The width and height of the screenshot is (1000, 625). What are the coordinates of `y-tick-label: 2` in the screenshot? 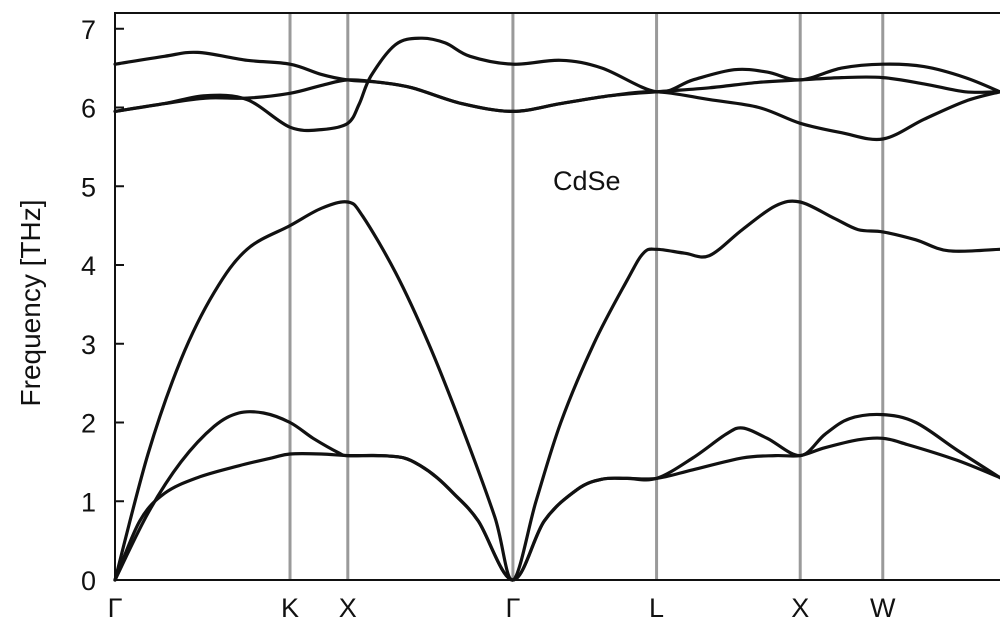 It's located at (88, 424).